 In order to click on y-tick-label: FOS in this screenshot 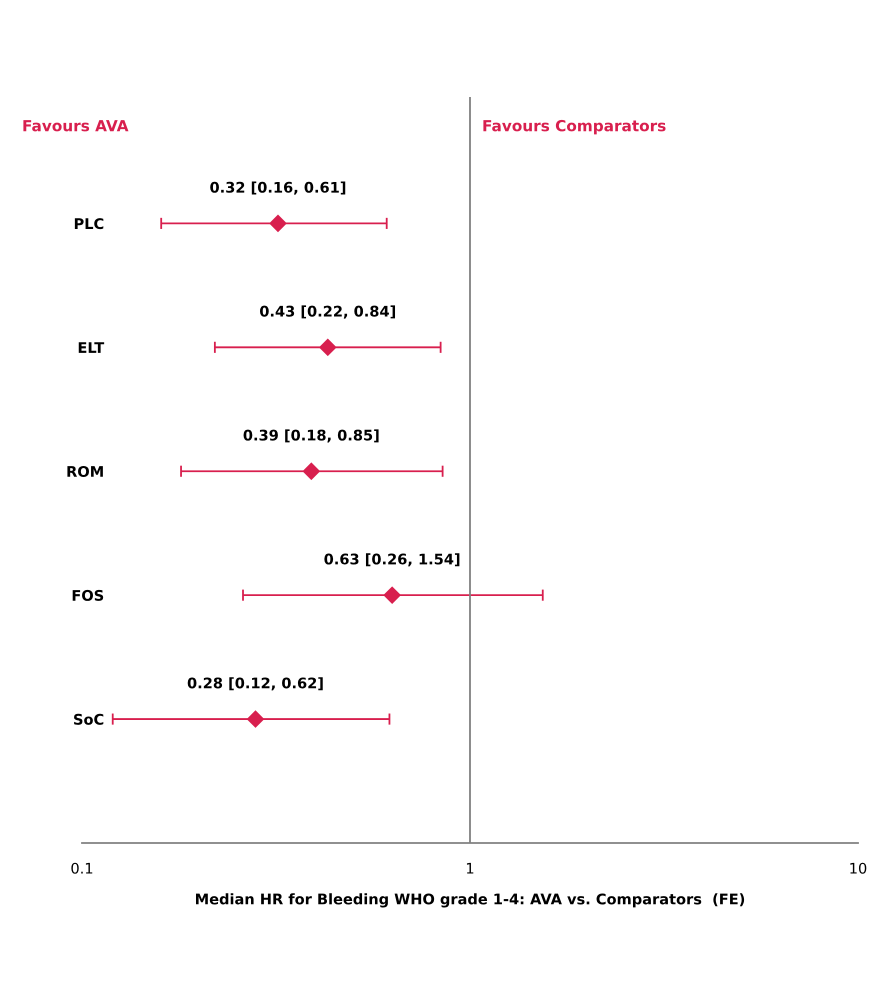, I will do `click(88, 595)`.